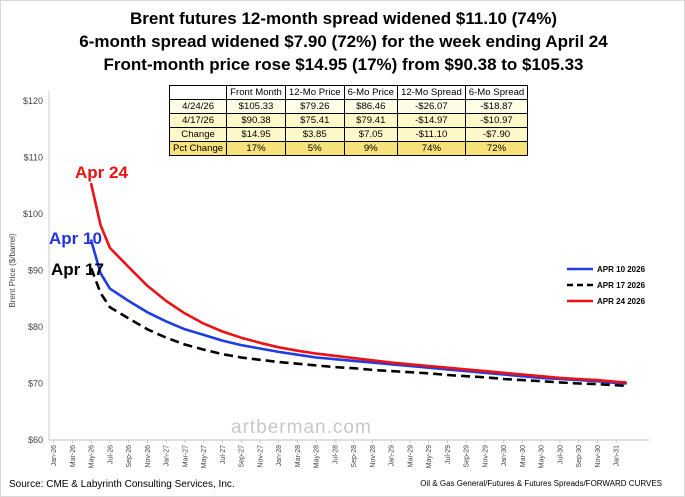  What do you see at coordinates (467, 456) in the screenshot?
I see `x-tick-label: Sep-29` at bounding box center [467, 456].